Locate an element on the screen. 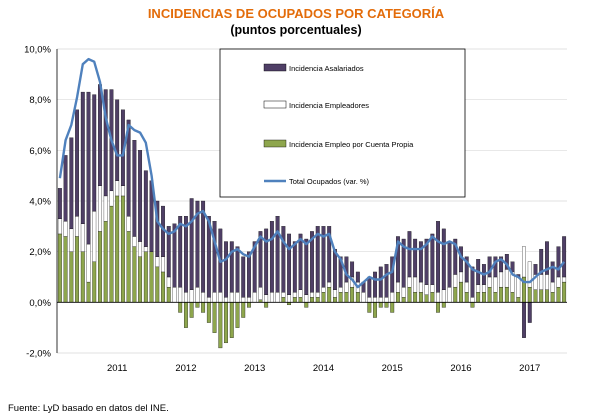 The image size is (592, 419). y-tick-label: 2,0% is located at coordinates (40, 252).